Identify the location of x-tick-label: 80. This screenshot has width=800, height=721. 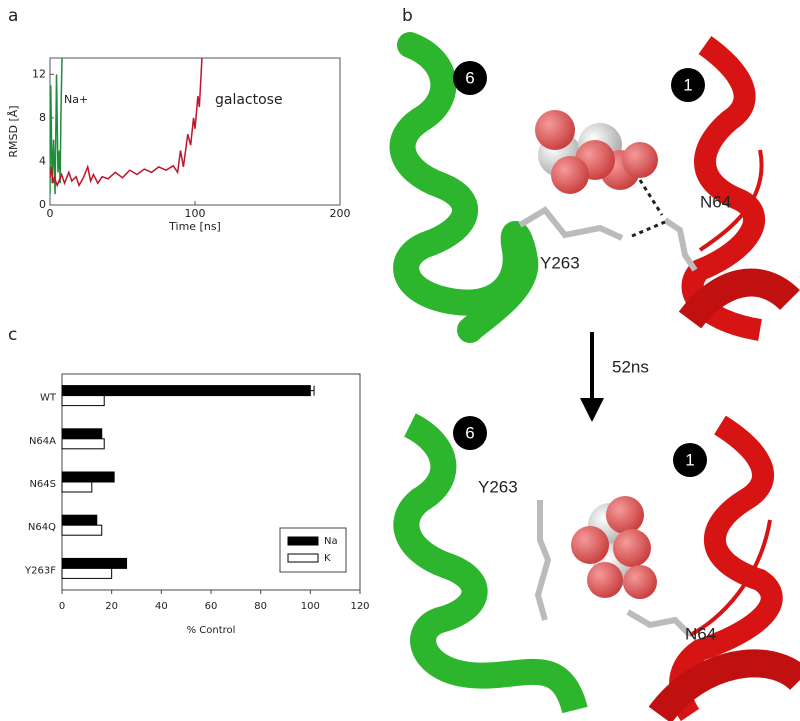
(260, 606).